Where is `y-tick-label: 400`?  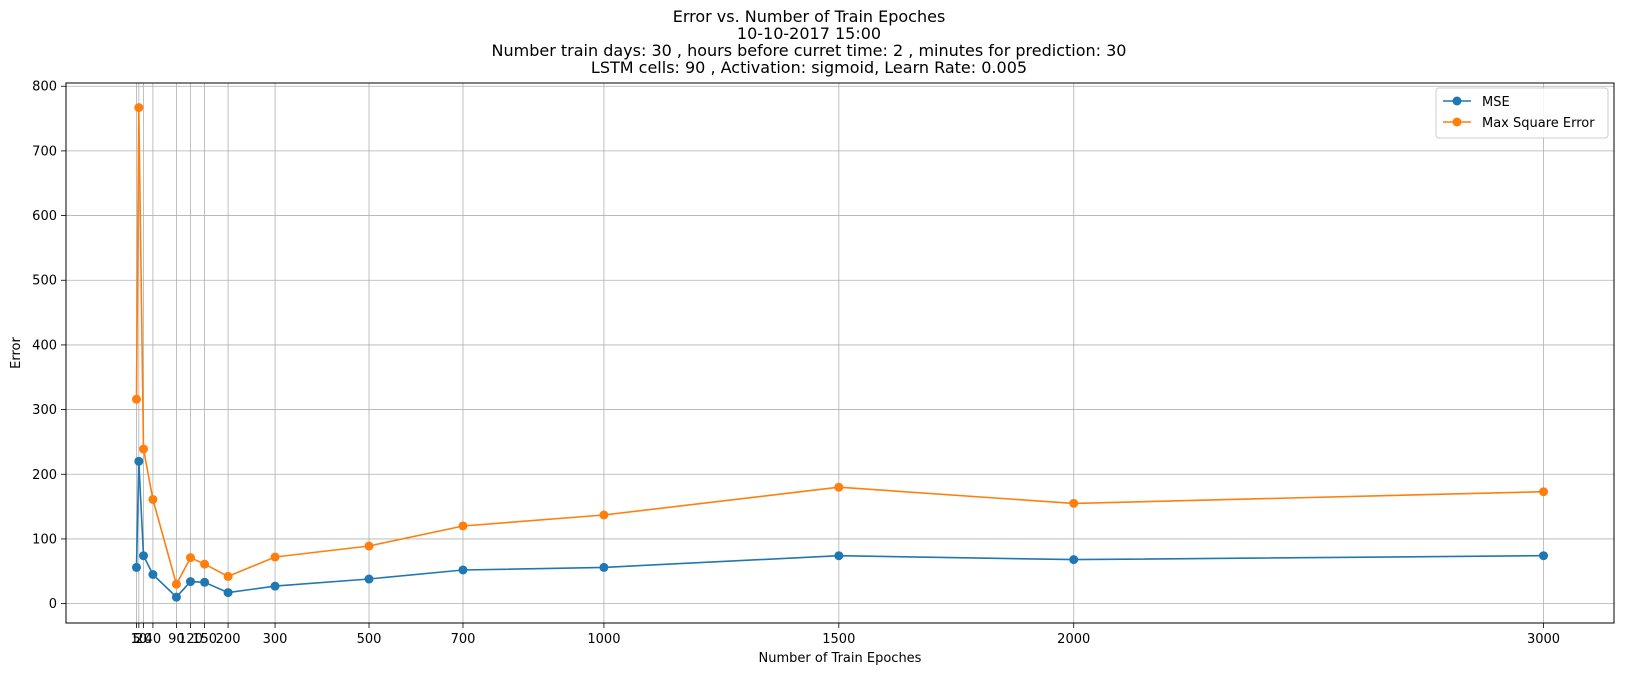 y-tick-label: 400 is located at coordinates (44, 345).